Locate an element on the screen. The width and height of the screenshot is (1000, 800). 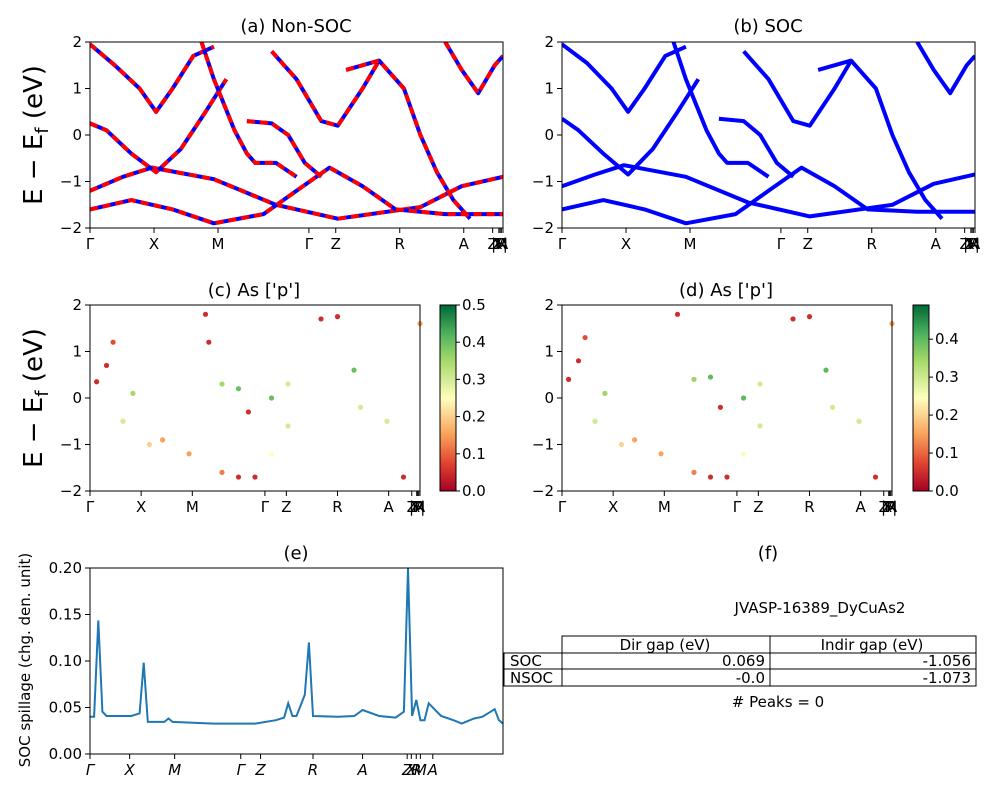
panel-f-title: (f) is located at coordinates (768, 553).